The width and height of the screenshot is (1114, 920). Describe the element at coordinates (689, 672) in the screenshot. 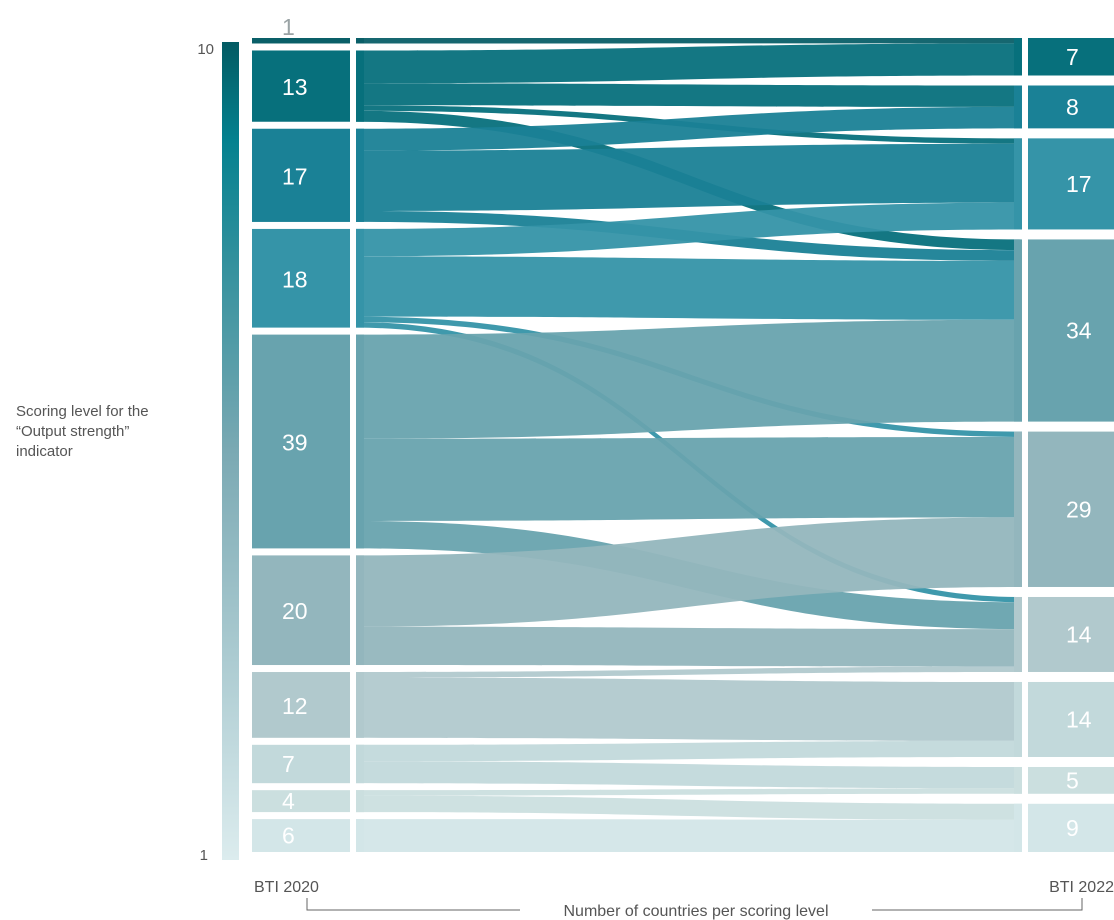

I see `flow-L6-R5` at that location.